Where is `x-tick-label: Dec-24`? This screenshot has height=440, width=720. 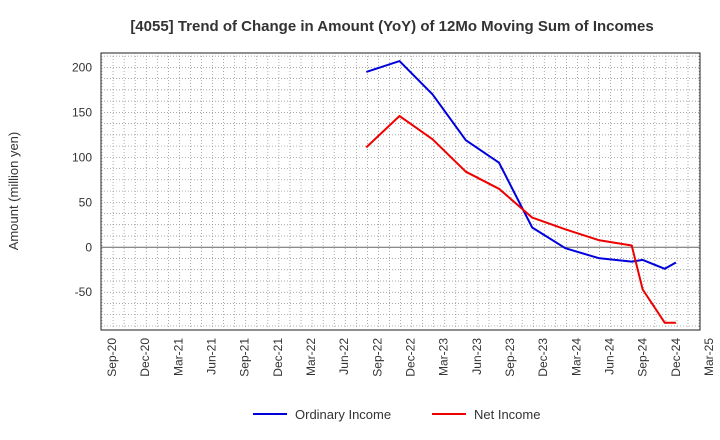 x-tick-label: Dec-24 is located at coordinates (676, 357).